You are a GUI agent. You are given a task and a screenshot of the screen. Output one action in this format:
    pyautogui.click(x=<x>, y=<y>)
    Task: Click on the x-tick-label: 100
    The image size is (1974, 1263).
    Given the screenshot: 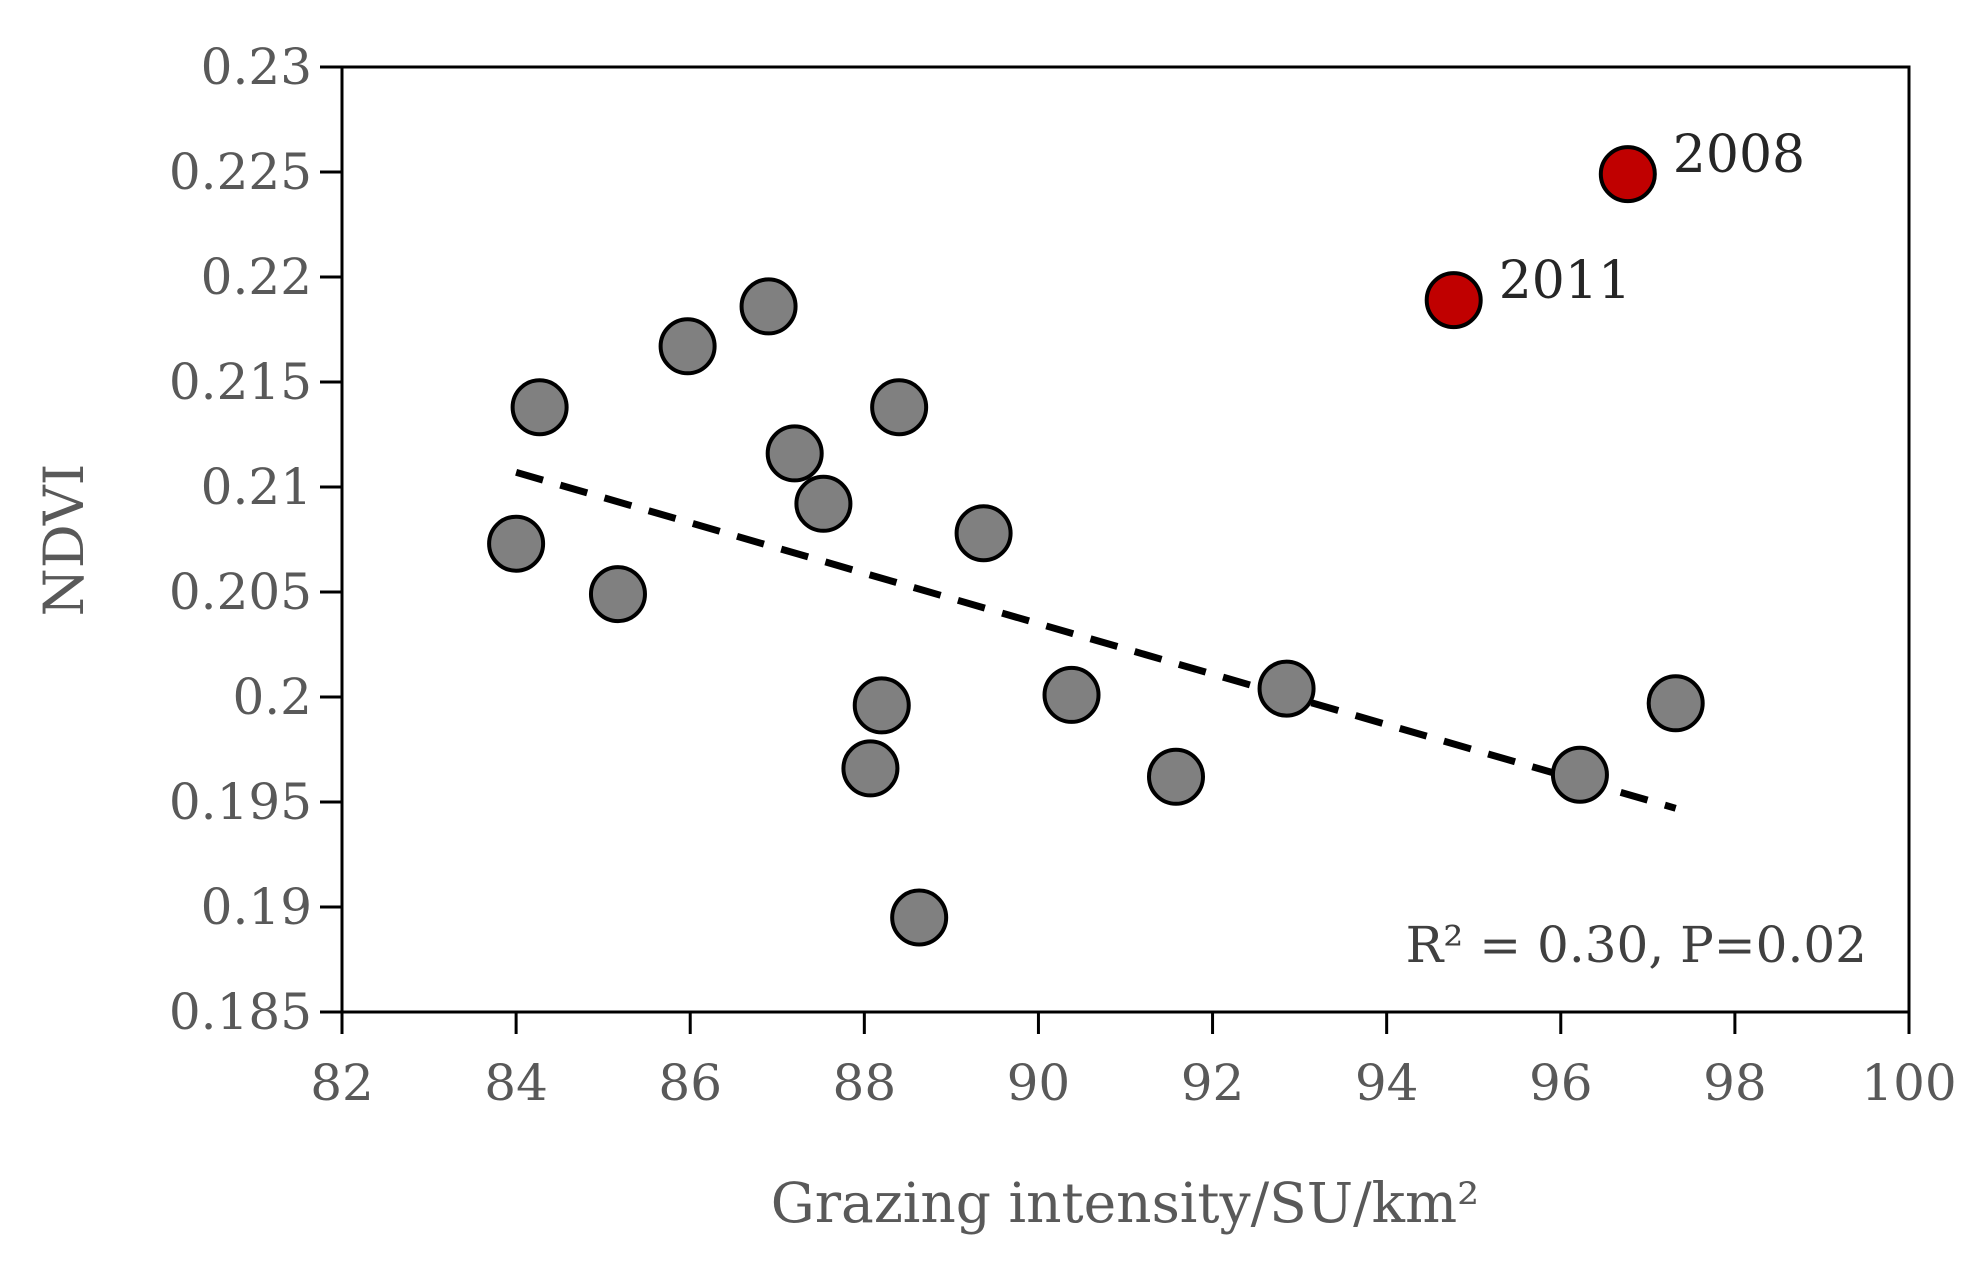 What is the action you would take?
    pyautogui.click(x=1908, y=1083)
    